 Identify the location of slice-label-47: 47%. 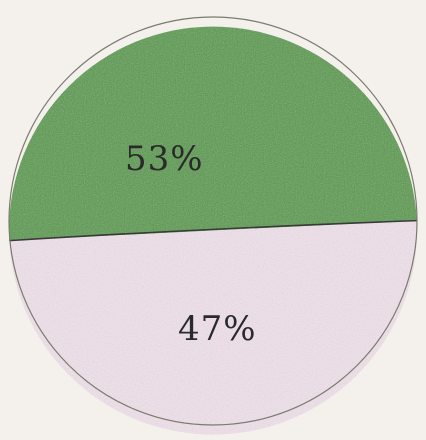
(217, 329).